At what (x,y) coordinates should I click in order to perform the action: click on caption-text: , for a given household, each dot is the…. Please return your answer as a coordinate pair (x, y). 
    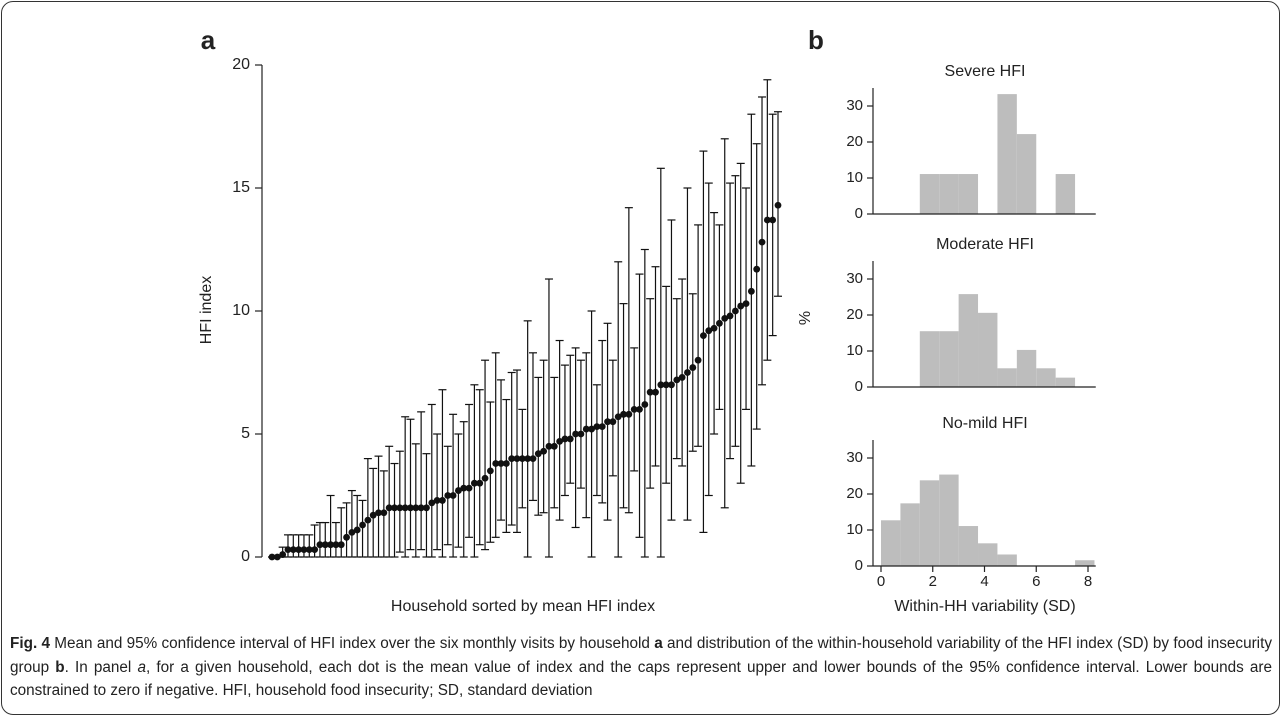
    Looking at the image, I should click on (641, 679).